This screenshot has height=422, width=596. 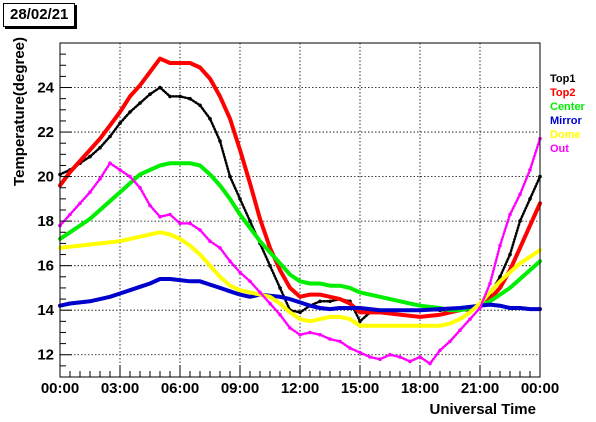 I want to click on y-tick-label: 12, so click(x=45, y=355).